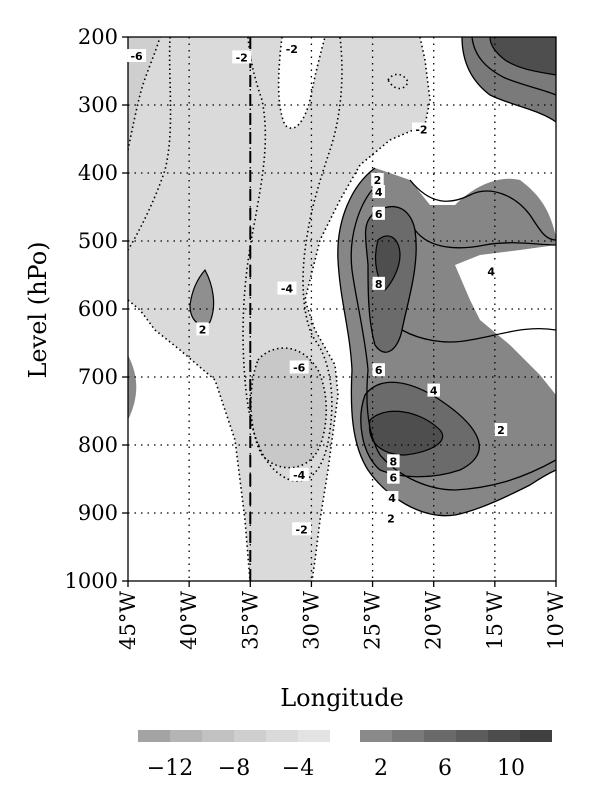 Image resolution: width=600 pixels, height=805 pixels. What do you see at coordinates (445, 768) in the screenshot?
I see `colorbar-tick-label: 6` at bounding box center [445, 768].